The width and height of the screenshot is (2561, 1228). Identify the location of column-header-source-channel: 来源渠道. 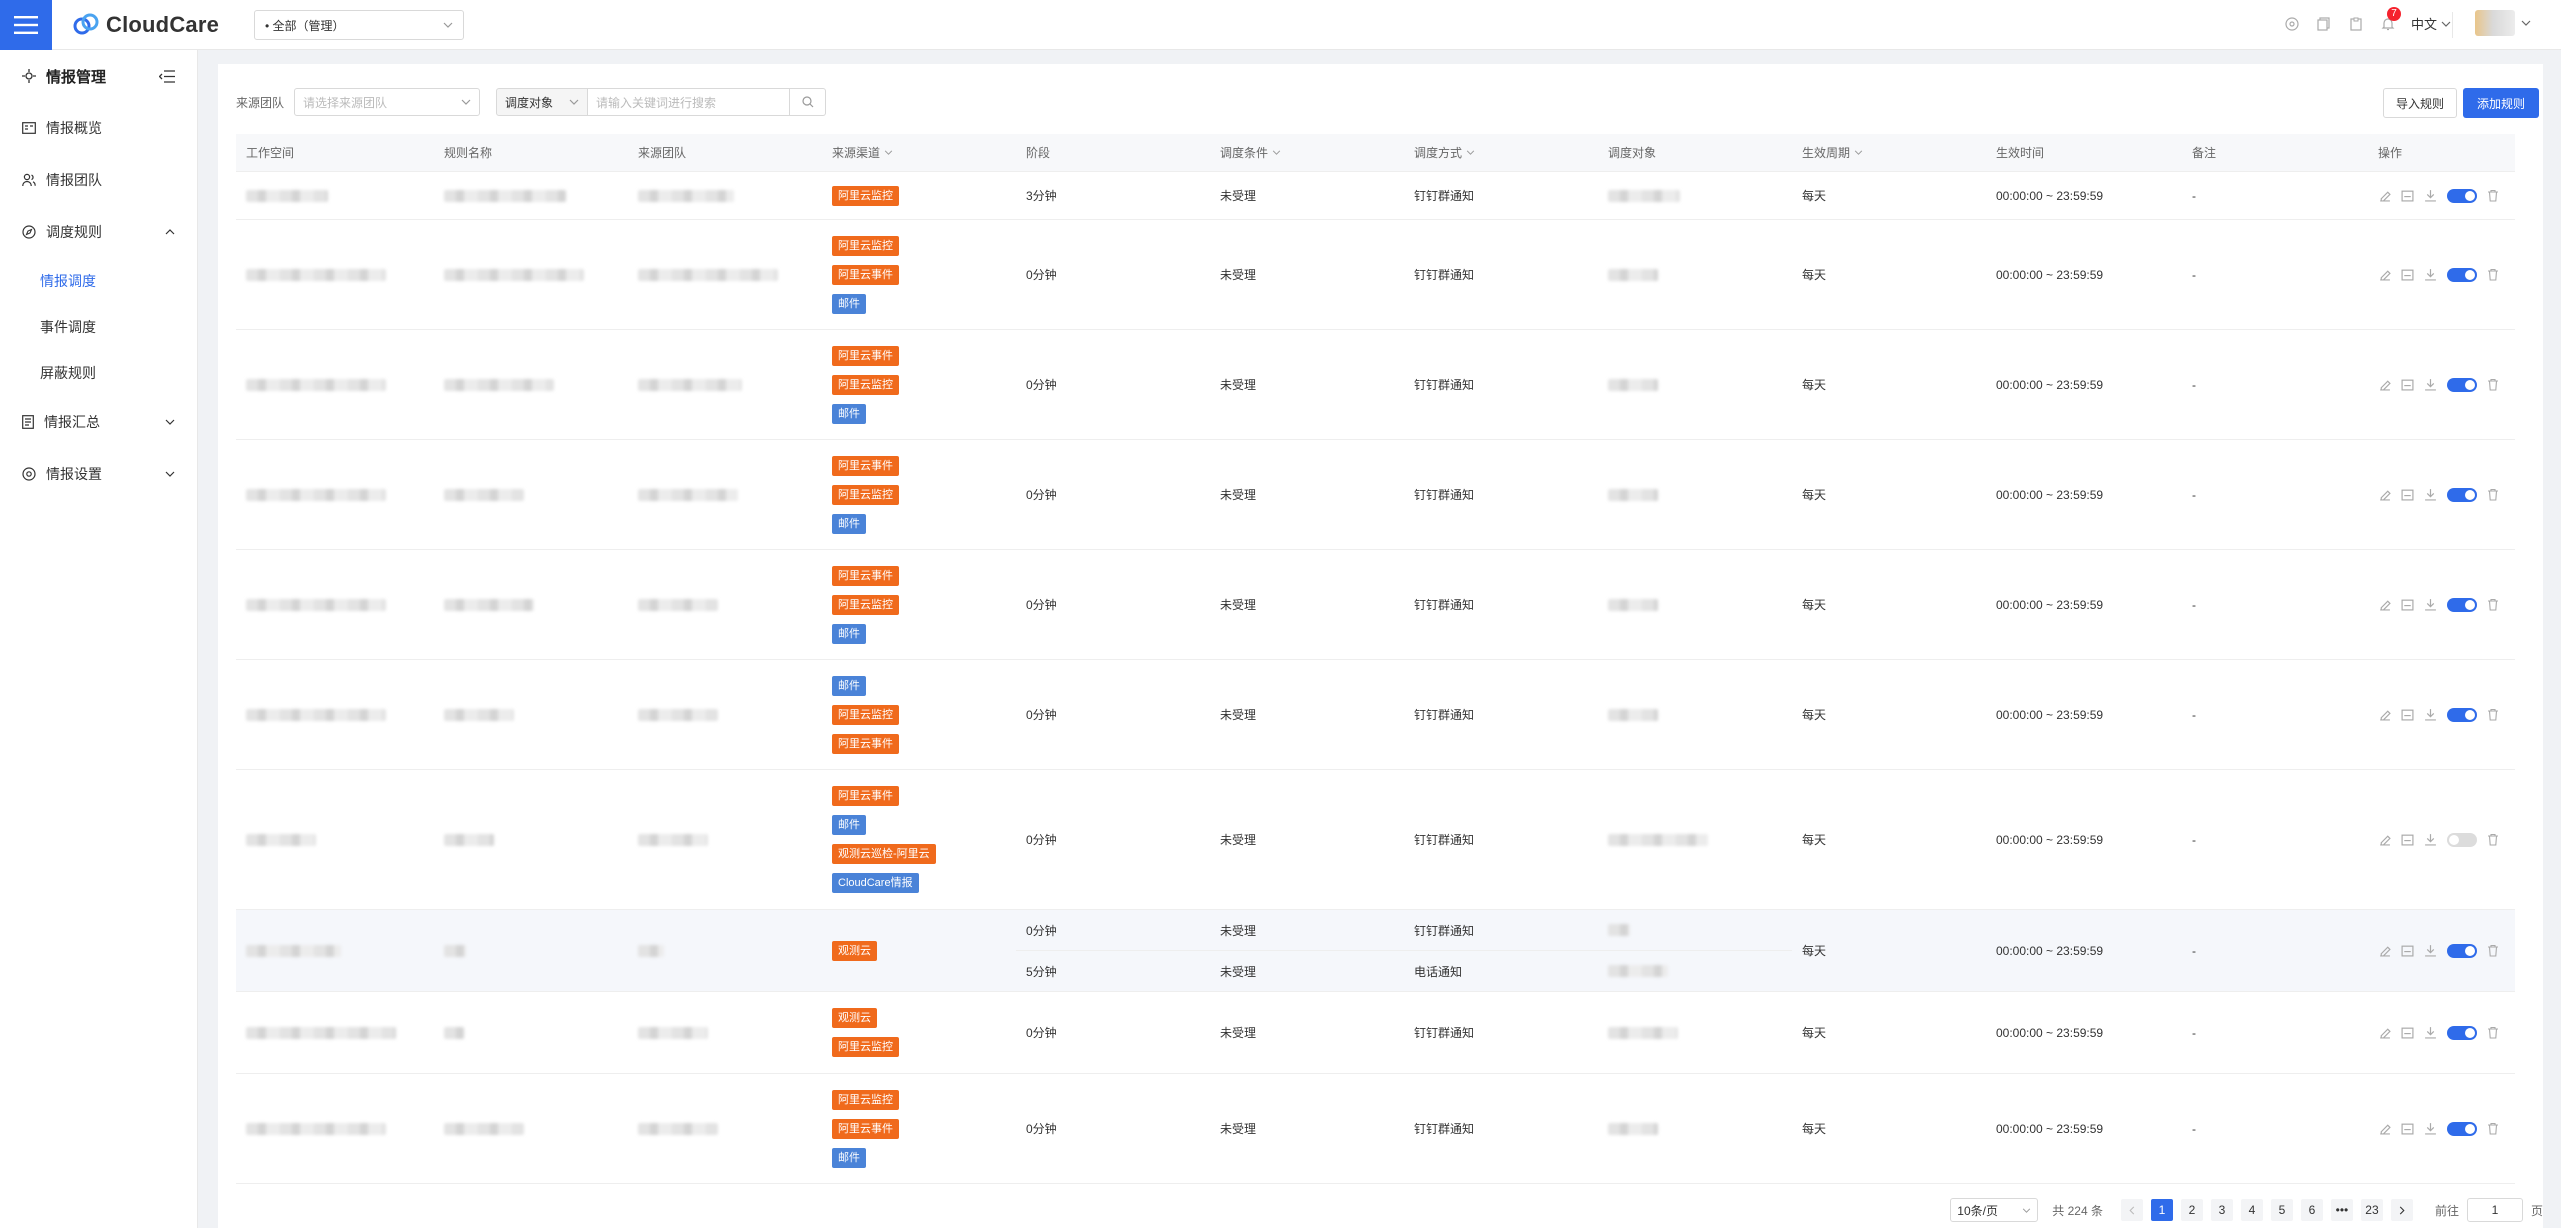
(919, 152).